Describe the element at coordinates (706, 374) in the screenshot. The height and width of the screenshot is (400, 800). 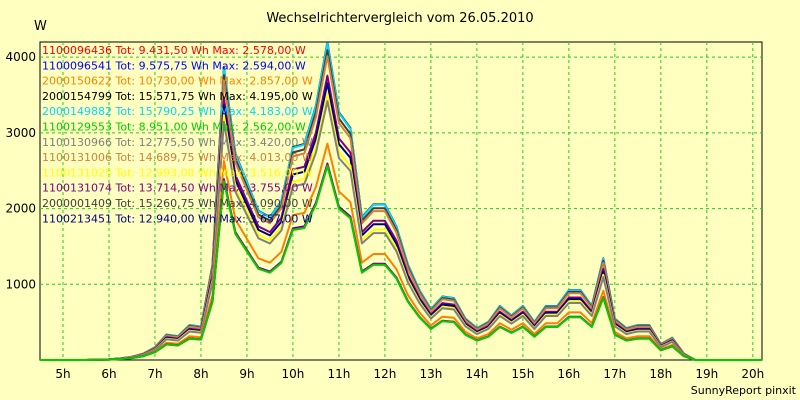
I see `x-tick-label: 19h` at that location.